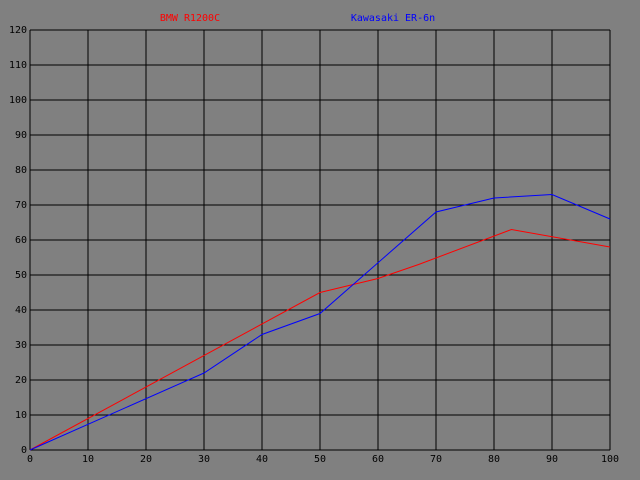  Describe the element at coordinates (21, 135) in the screenshot. I see `y-tick-label: 90` at that location.